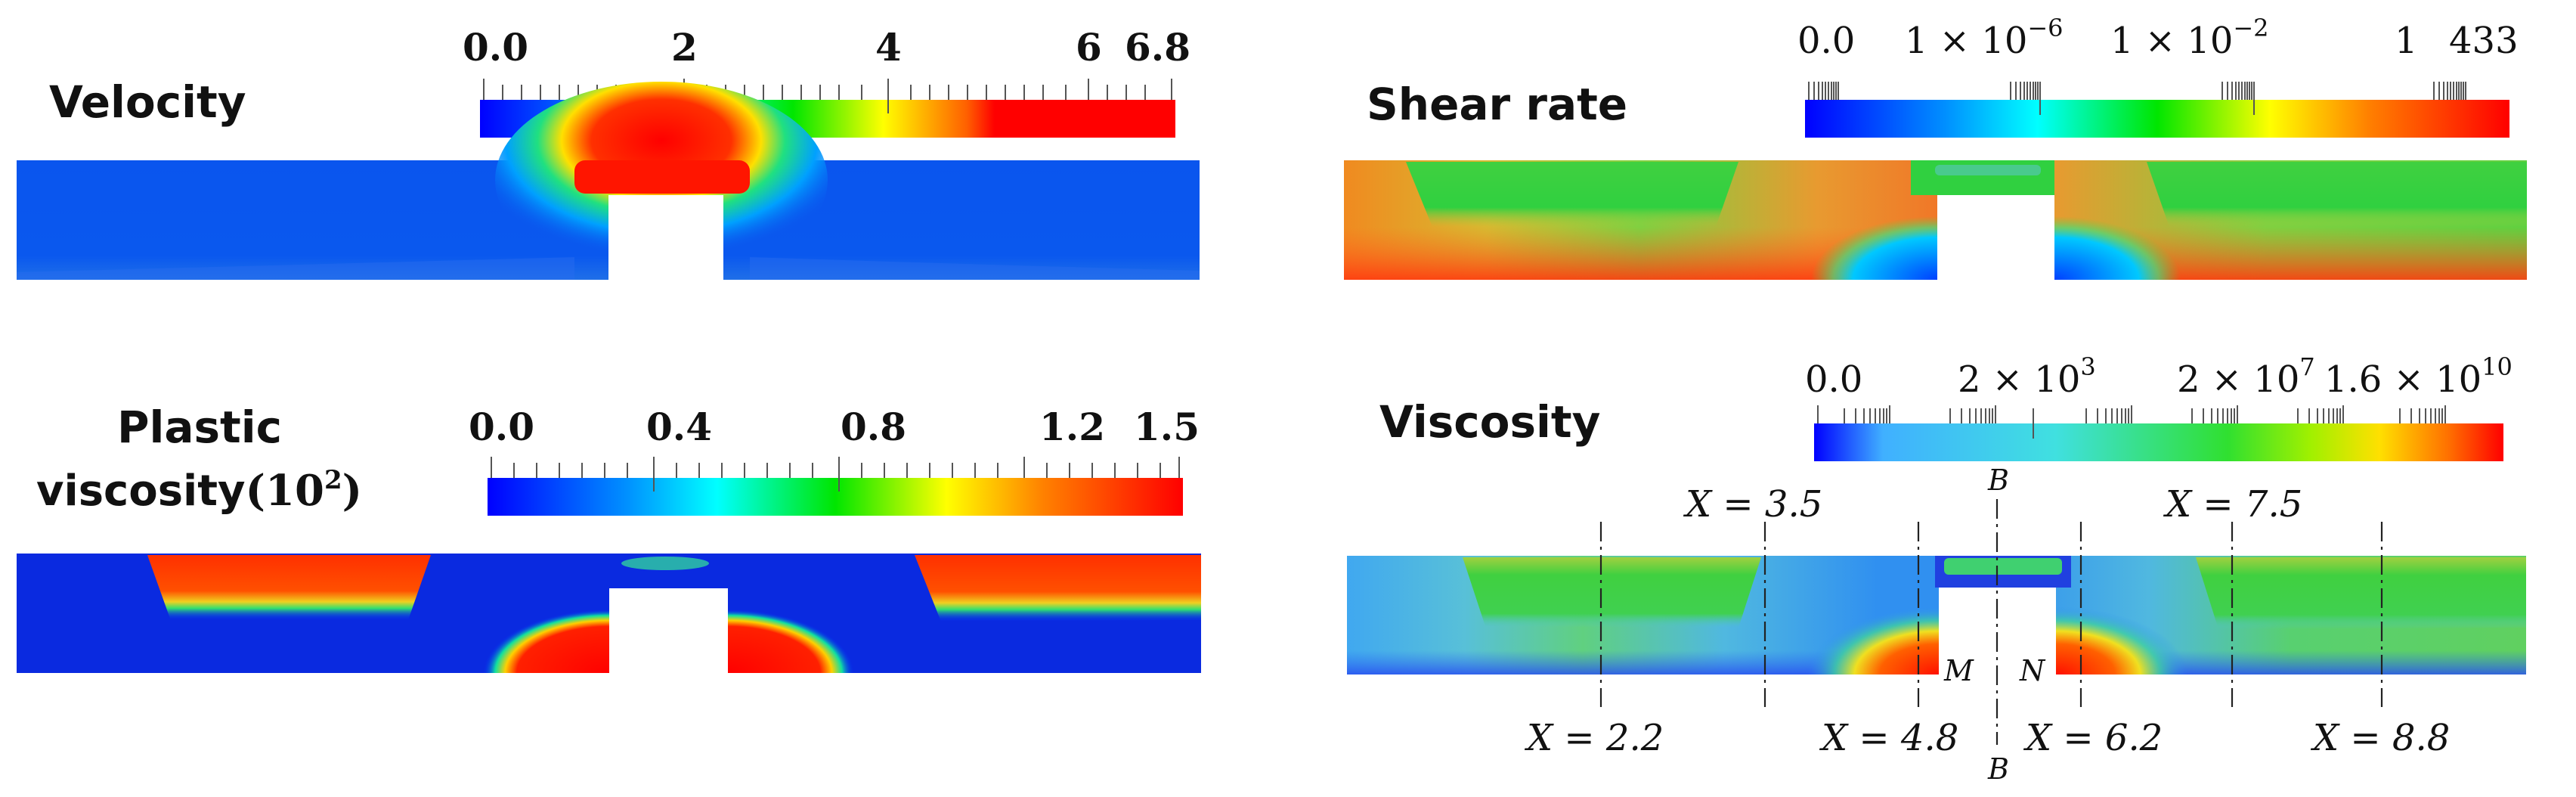 The width and height of the screenshot is (2576, 797). I want to click on velocity-field, so click(608, 181).